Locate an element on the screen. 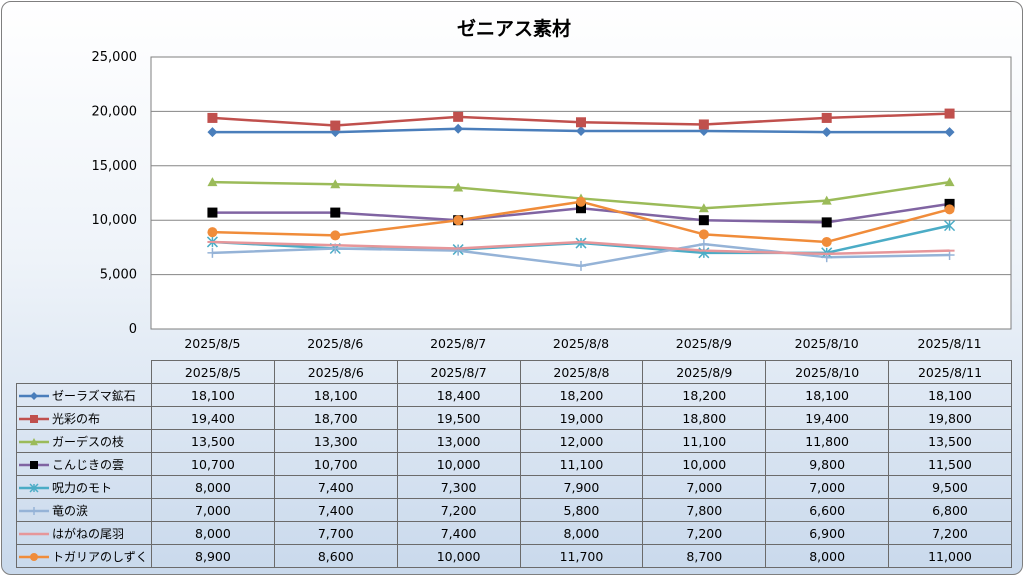 This screenshot has width=1024, height=576. table-cell: 18,400 is located at coordinates (458, 395).